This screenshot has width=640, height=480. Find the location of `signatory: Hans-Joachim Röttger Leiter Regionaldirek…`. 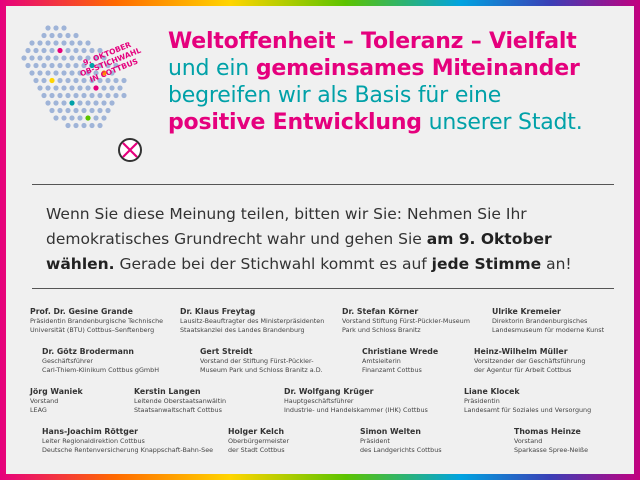

signatory: Hans-Joachim Röttger Leiter Regionaldirek… is located at coordinates (128, 440).